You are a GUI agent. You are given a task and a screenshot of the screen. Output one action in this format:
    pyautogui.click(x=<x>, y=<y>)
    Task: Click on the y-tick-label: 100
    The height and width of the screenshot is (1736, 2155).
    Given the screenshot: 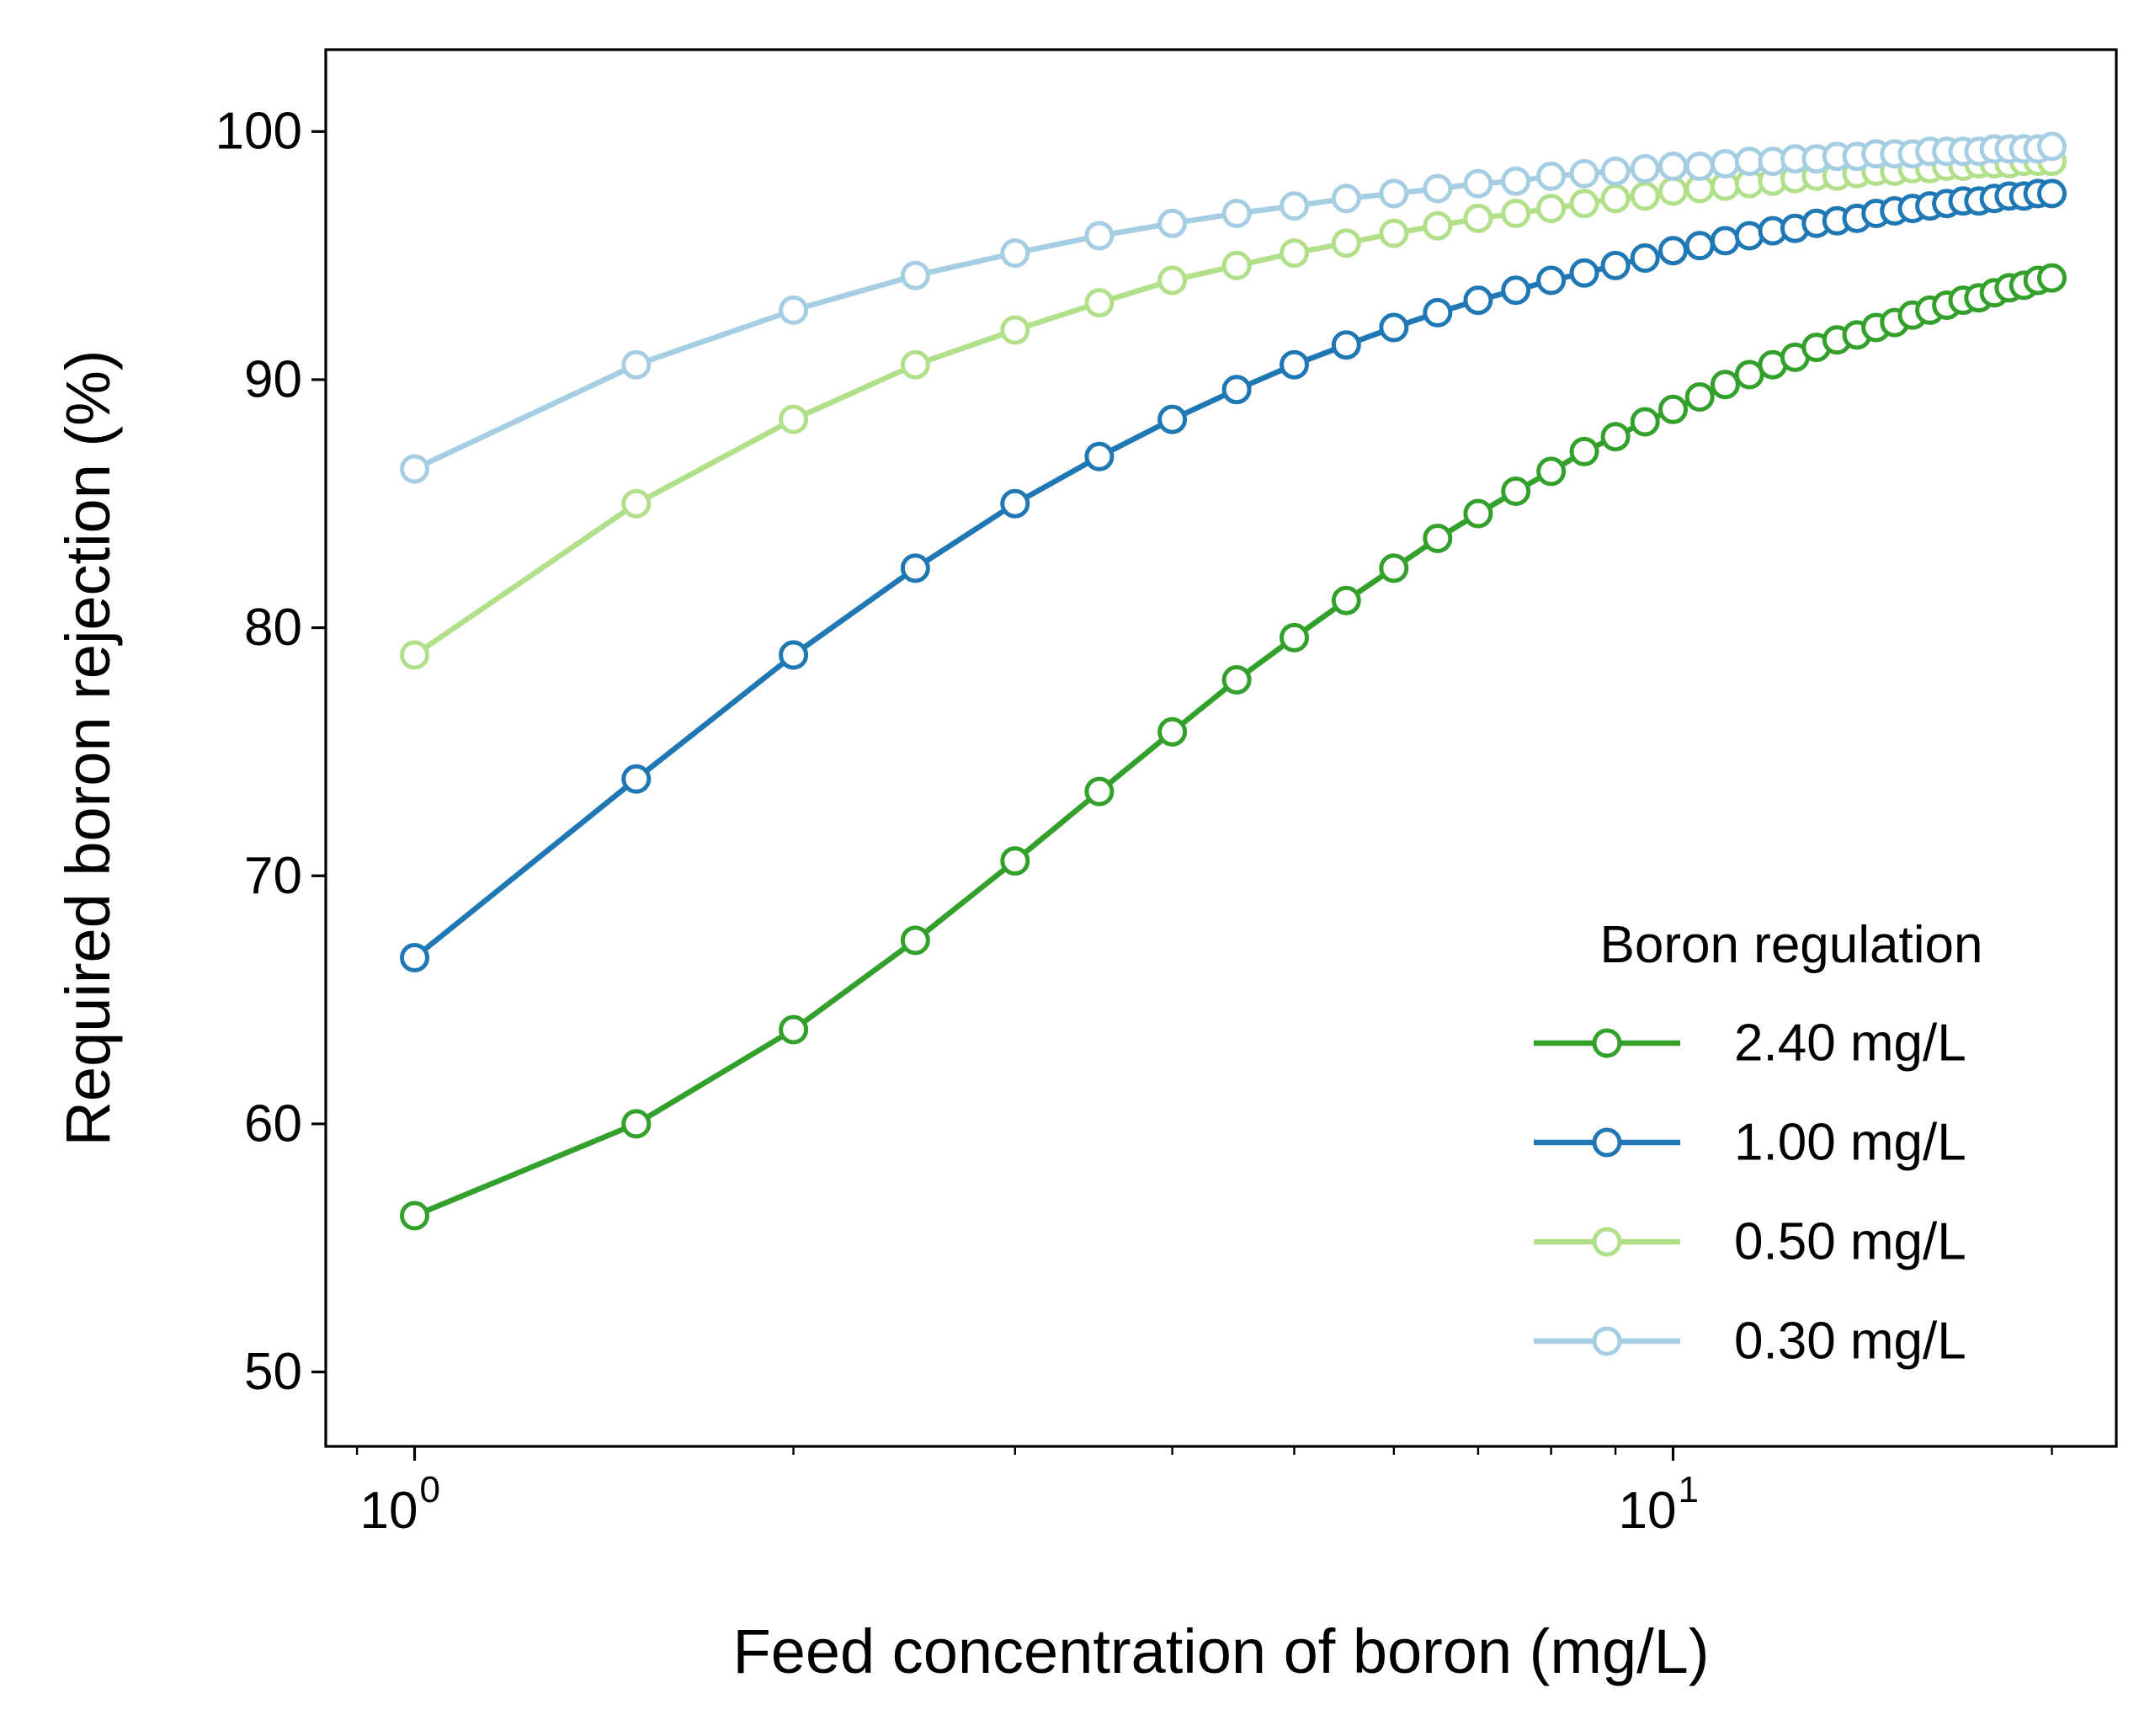 What is the action you would take?
    pyautogui.click(x=259, y=132)
    